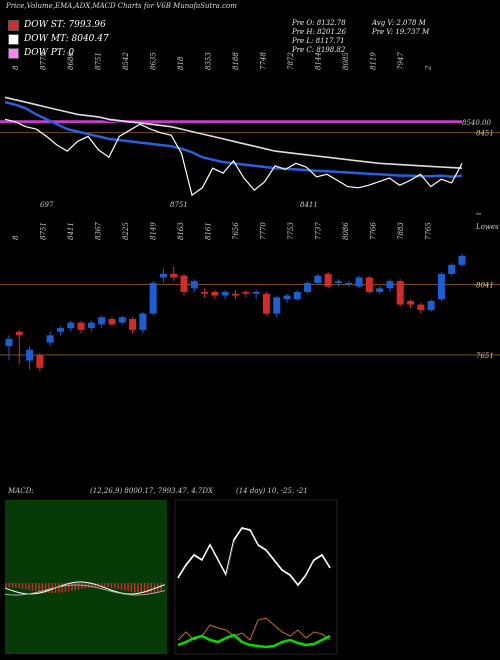 The width and height of the screenshot is (500, 660). I want to click on candle-top-label: 7656, so click(236, 231).